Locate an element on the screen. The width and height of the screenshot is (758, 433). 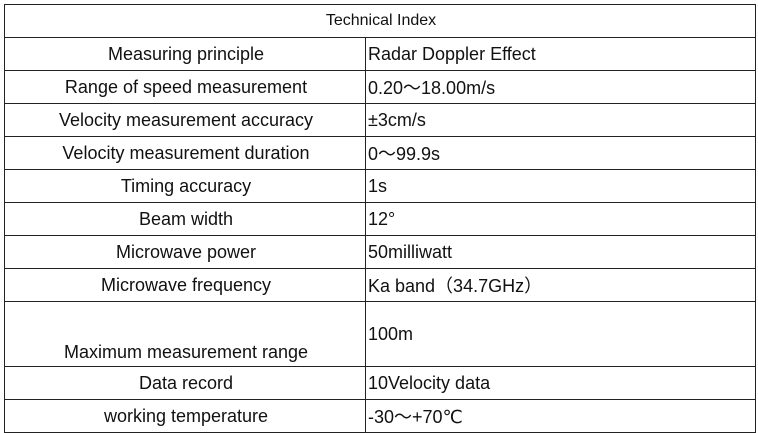
table-row: Measuring principle Radar Doppler Effect is located at coordinates (380, 54).